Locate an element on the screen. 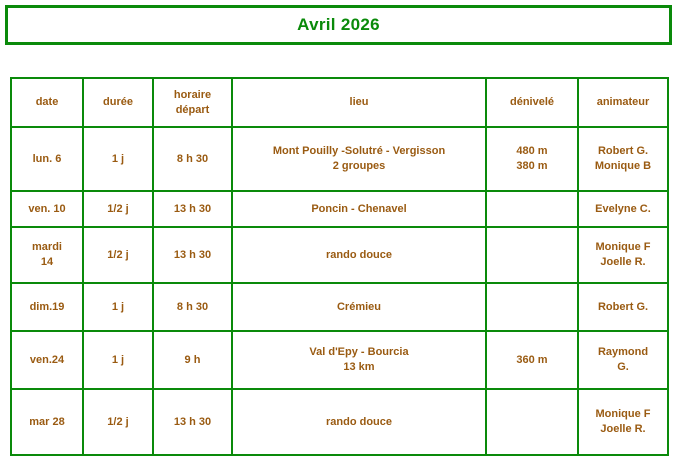 The image size is (677, 463). cell-date: mardi 14 is located at coordinates (47, 255).